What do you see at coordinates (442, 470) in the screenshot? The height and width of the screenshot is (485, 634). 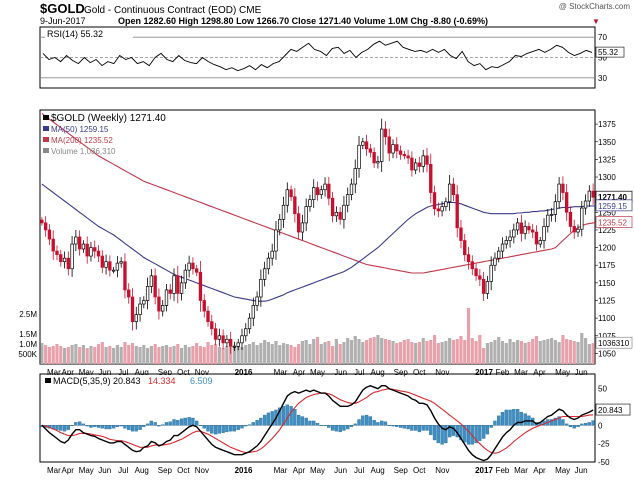 I see `macd-xlabel-Nov: Nov` at bounding box center [442, 470].